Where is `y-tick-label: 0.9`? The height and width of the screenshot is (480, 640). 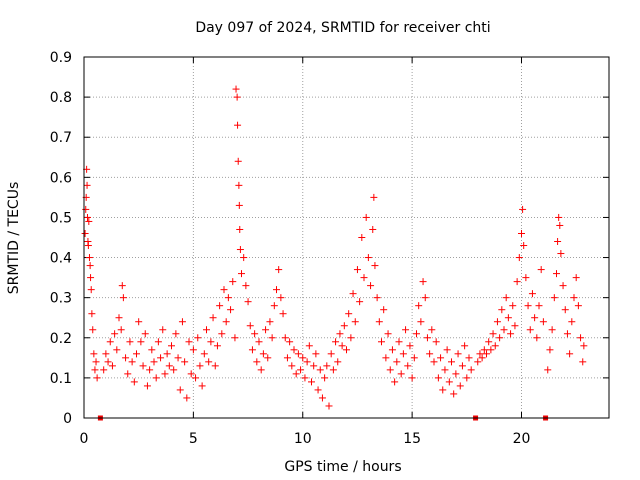
y-tick-label: 0.9 is located at coordinates (61, 58).